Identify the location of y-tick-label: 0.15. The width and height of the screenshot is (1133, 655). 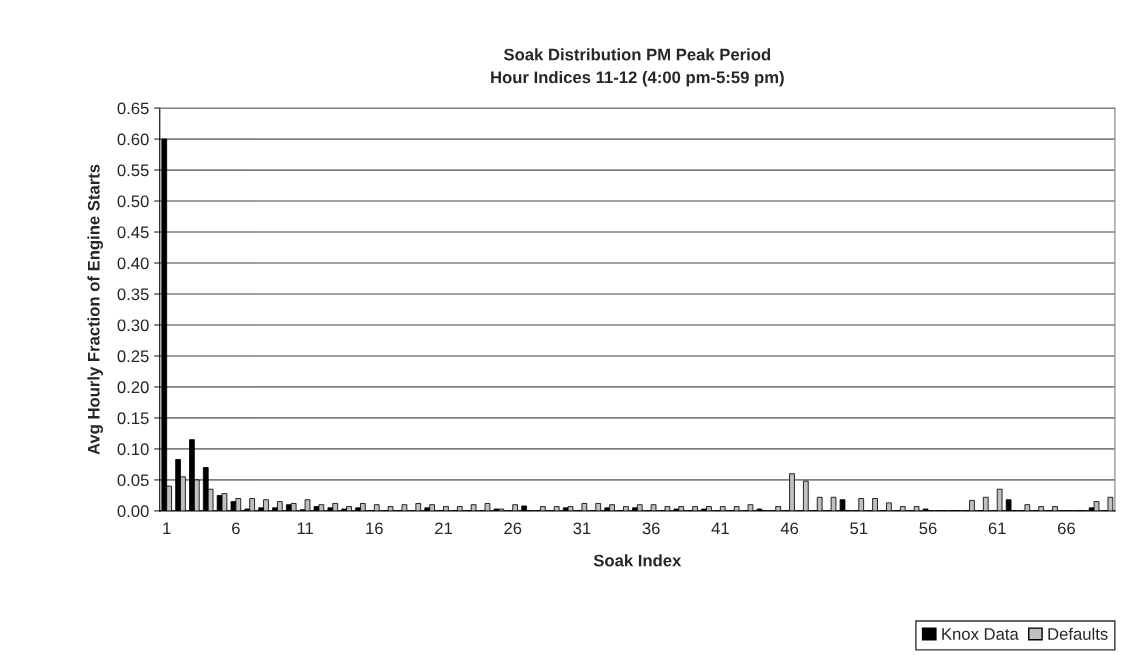
(133, 418).